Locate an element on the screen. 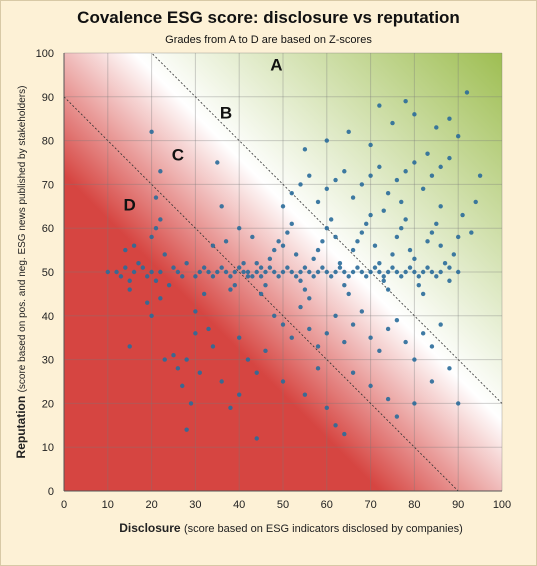  x-tick-label: 100 is located at coordinates (502, 505).